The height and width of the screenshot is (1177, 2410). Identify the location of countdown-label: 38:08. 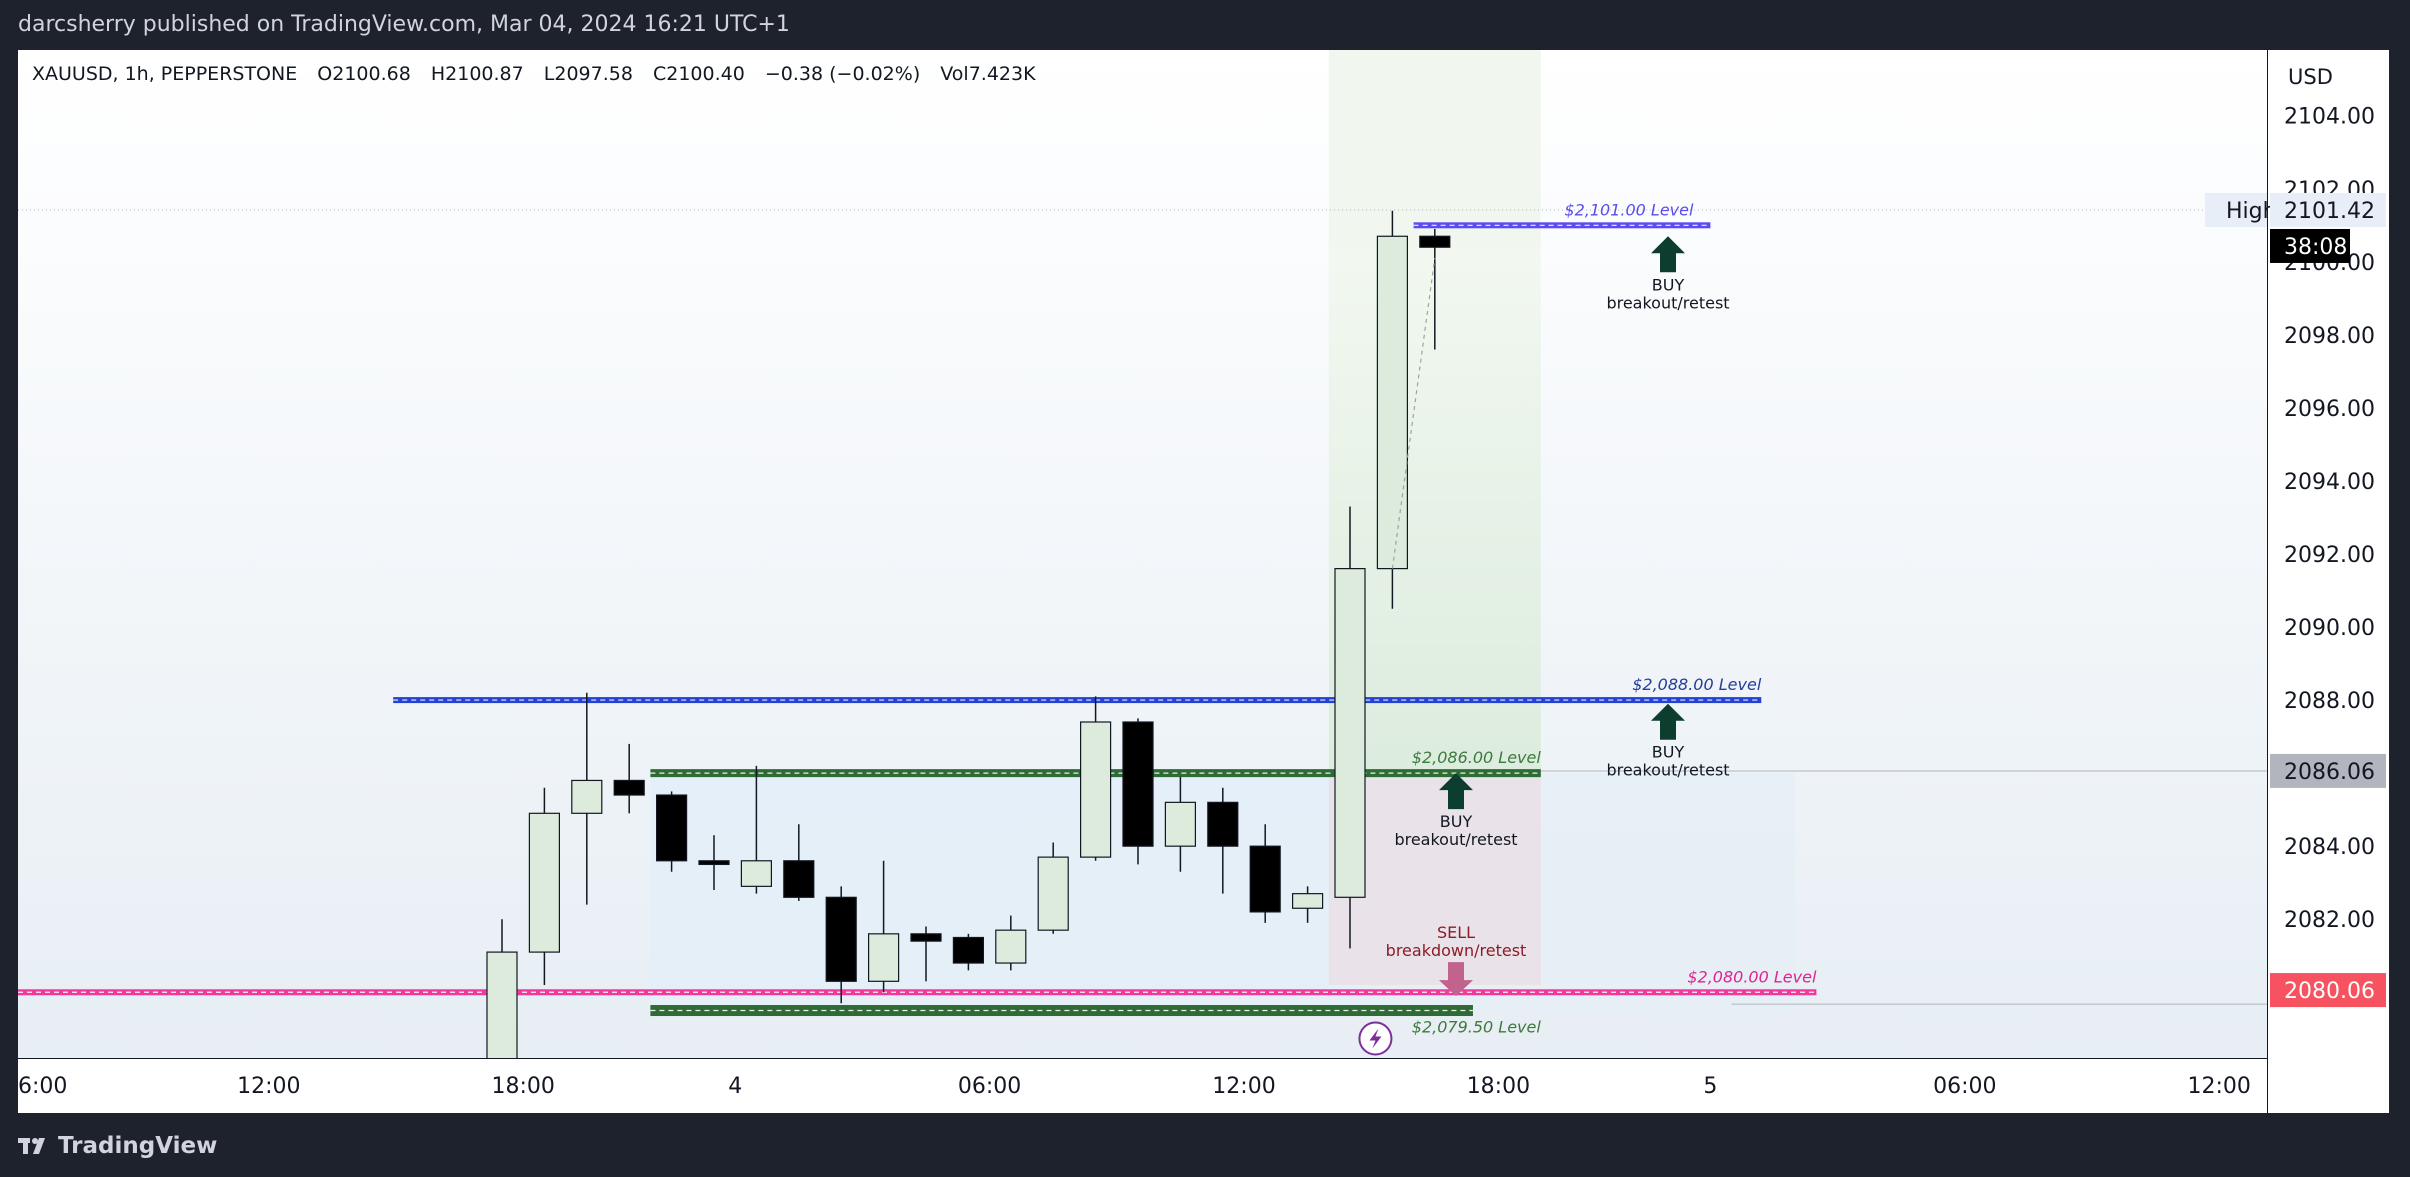
(2315, 247).